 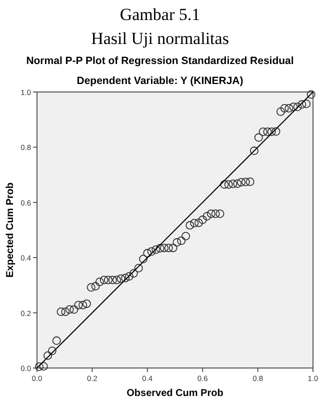 What do you see at coordinates (10, 230) in the screenshot?
I see `y-axis-title: Expected Cum Prob` at bounding box center [10, 230].